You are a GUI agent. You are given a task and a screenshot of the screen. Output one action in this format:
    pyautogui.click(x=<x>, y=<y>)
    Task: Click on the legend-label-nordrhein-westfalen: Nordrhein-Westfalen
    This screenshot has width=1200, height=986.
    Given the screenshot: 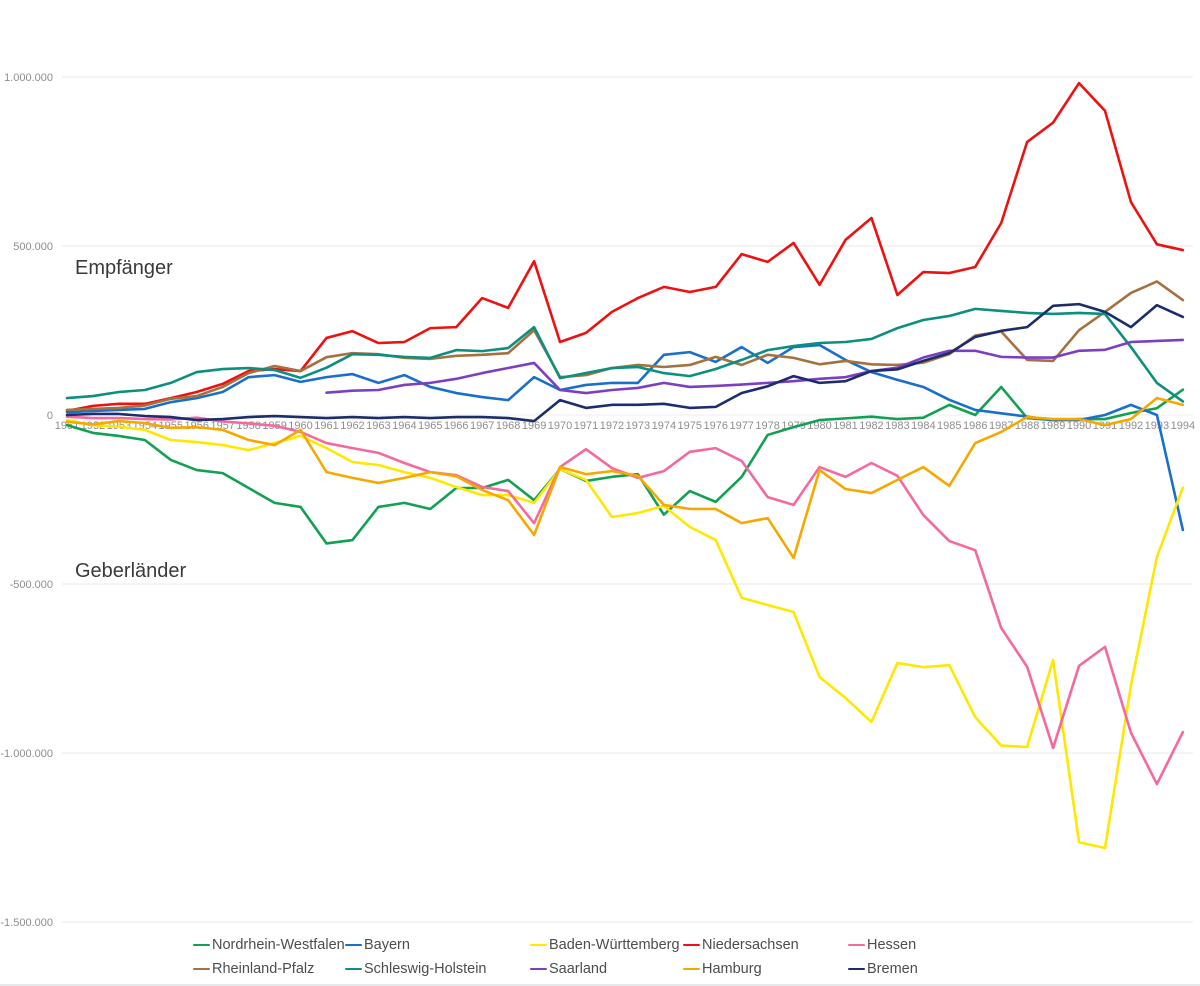 What is the action you would take?
    pyautogui.click(x=278, y=945)
    